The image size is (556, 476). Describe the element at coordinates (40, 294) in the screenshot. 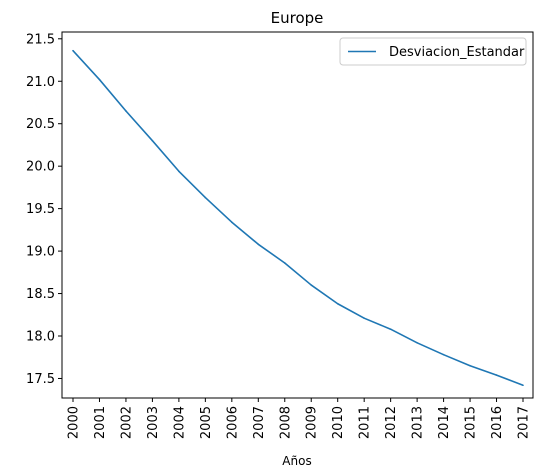

I see `y-tick-label: 18.5` at that location.